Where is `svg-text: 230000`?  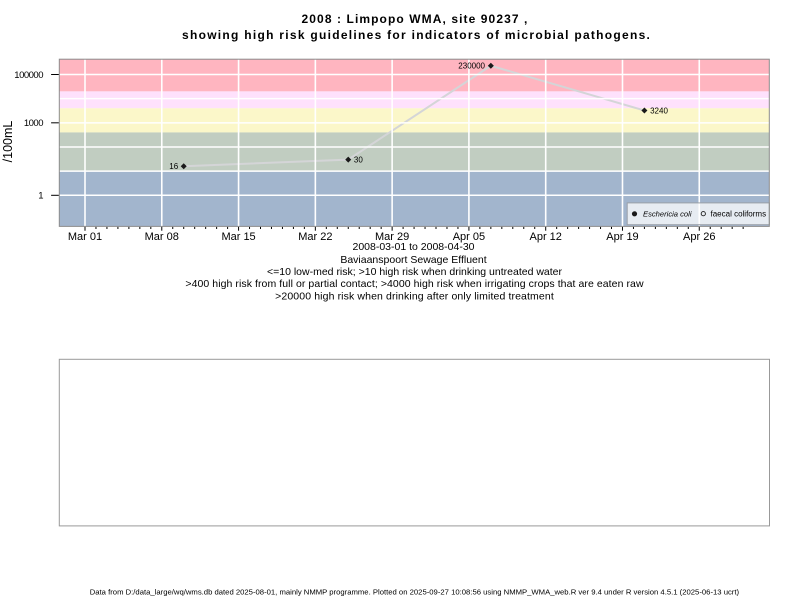 svg-text: 230000 is located at coordinates (471, 66).